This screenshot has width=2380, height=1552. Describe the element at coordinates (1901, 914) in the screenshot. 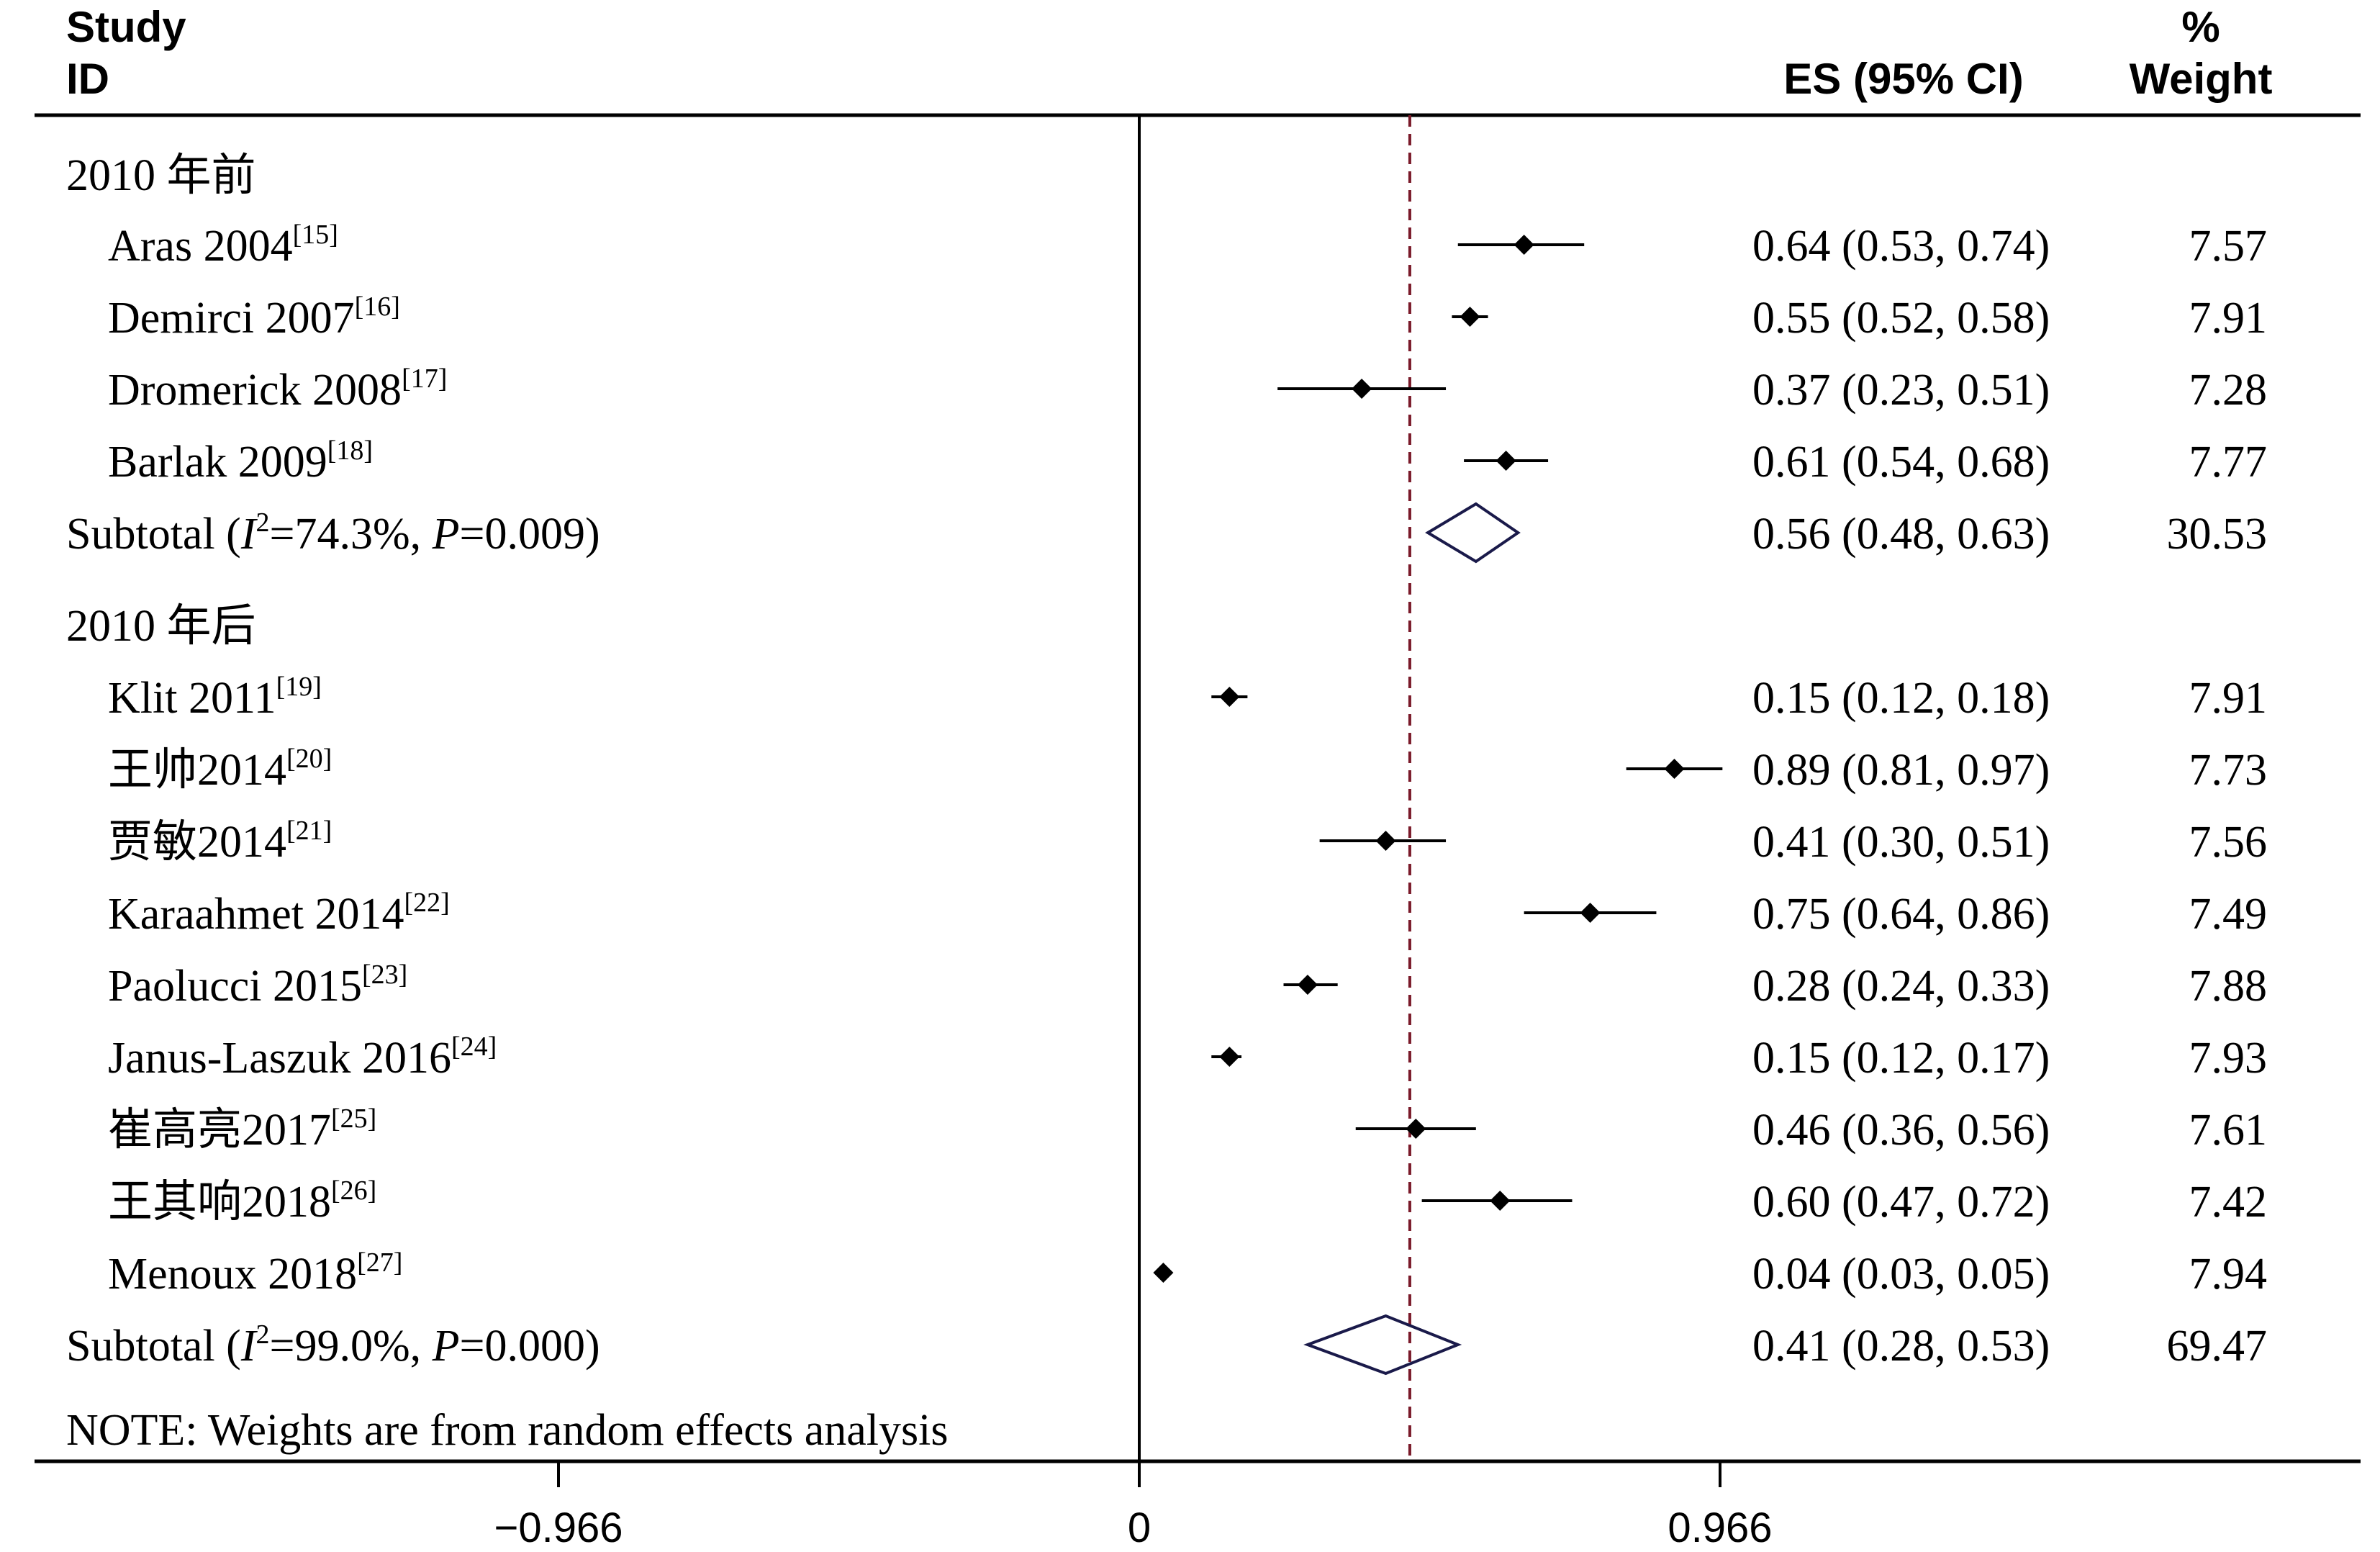

I see `es-value: 0.75 (0.64, 0.86)` at that location.